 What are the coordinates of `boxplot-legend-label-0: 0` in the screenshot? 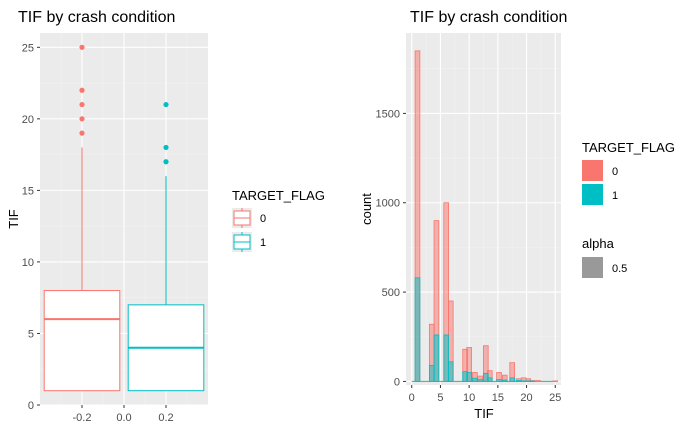 It's located at (263, 219).